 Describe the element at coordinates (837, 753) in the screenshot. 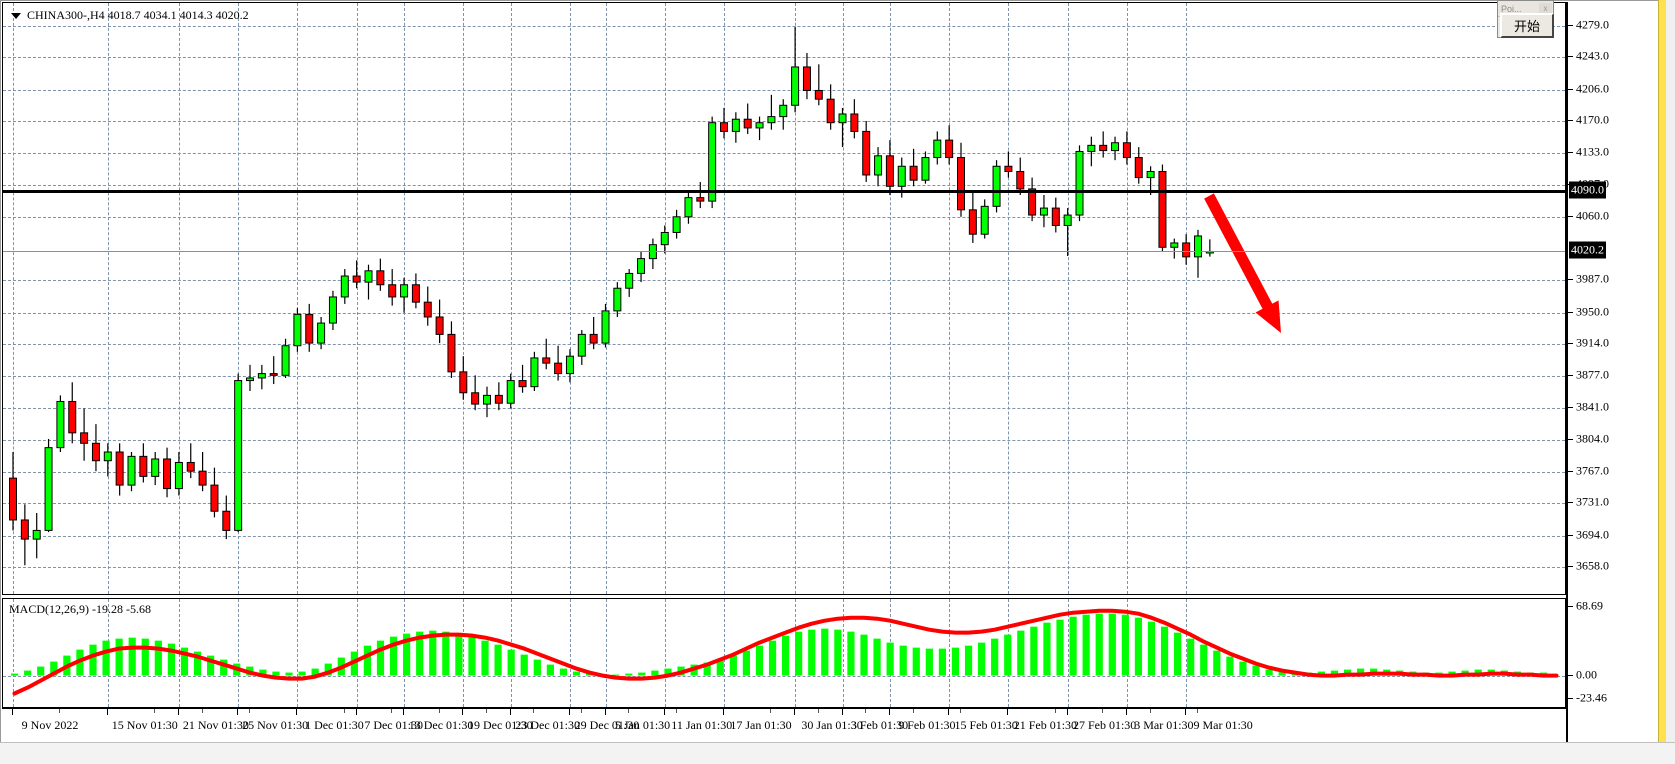

I see `bottom-gutter` at that location.